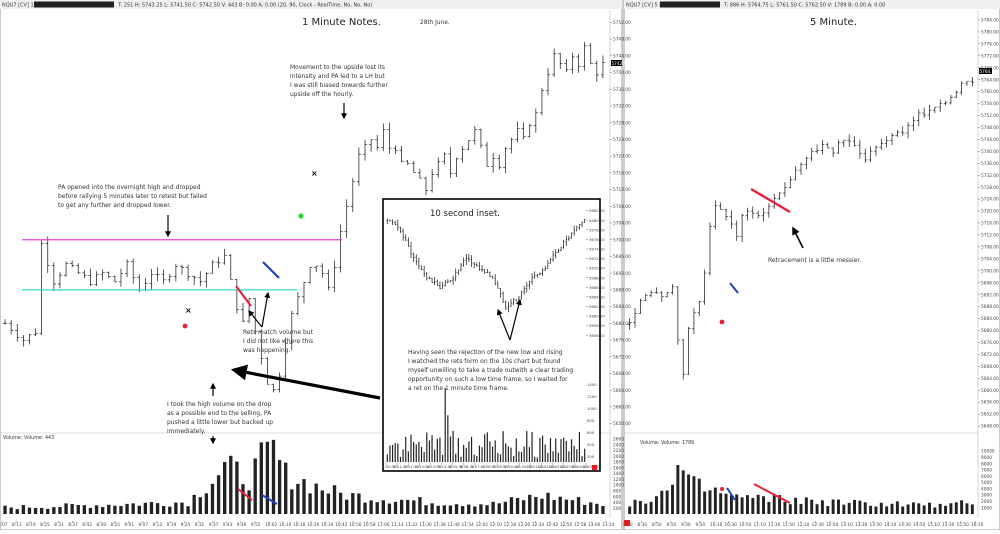 This screenshot has width=1000, height=534. What do you see at coordinates (580, 466) in the screenshot?
I see `x-tick-label: 10:04:40` at bounding box center [580, 466].